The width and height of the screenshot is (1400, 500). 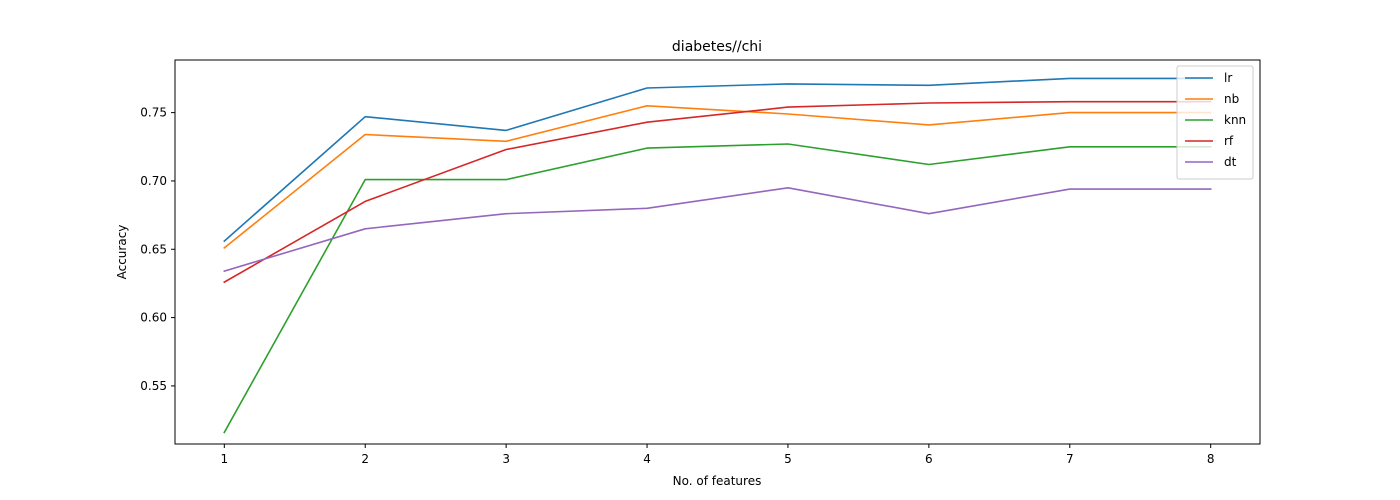 I want to click on y-tick-label: 0.65, so click(x=153, y=249).